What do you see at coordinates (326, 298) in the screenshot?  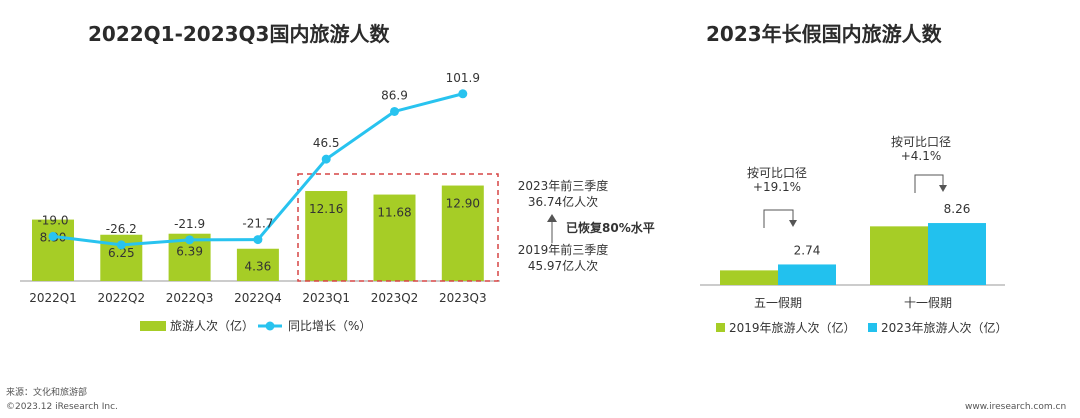 I see `x-tick-2023Q1: 2023Q1` at bounding box center [326, 298].